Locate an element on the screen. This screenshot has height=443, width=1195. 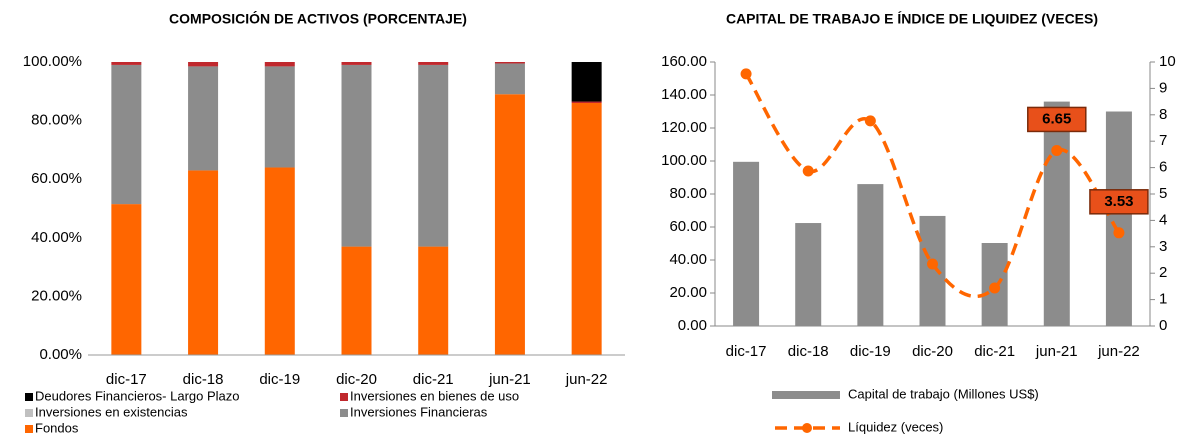
y2-tick-label: 1 is located at coordinates (1163, 299).